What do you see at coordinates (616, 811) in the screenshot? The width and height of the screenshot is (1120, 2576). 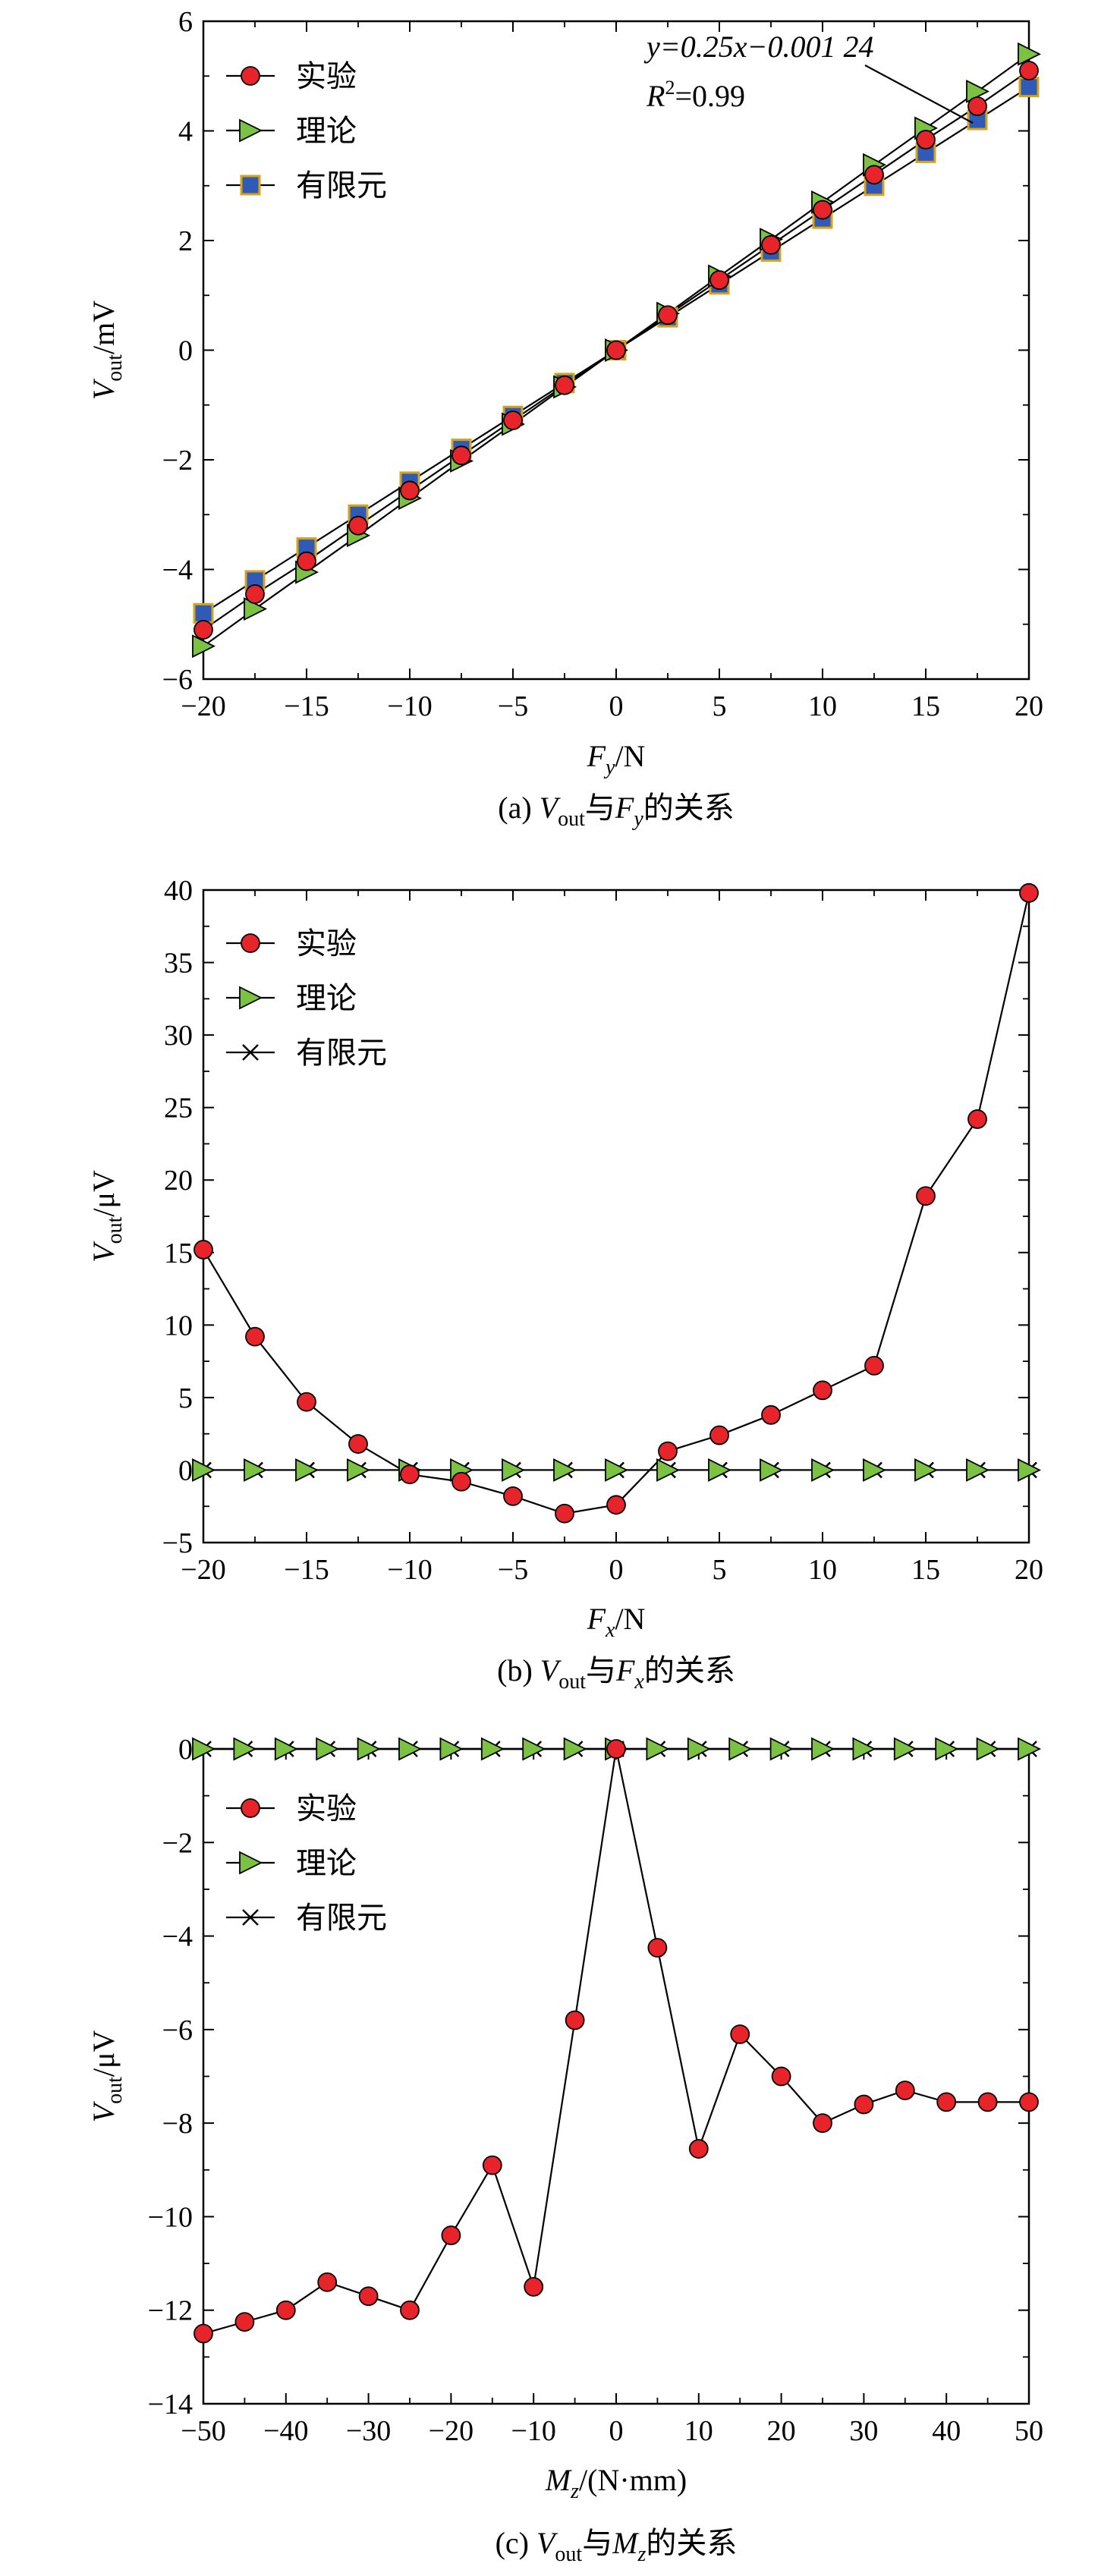 I see `panel-caption: (a) Vout与Fy的关系` at bounding box center [616, 811].